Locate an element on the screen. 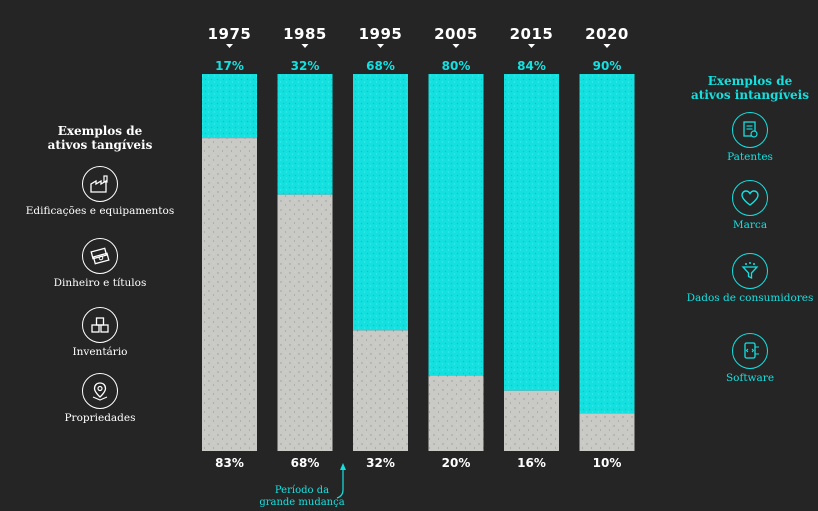  year-label: 2005 is located at coordinates (456, 34).